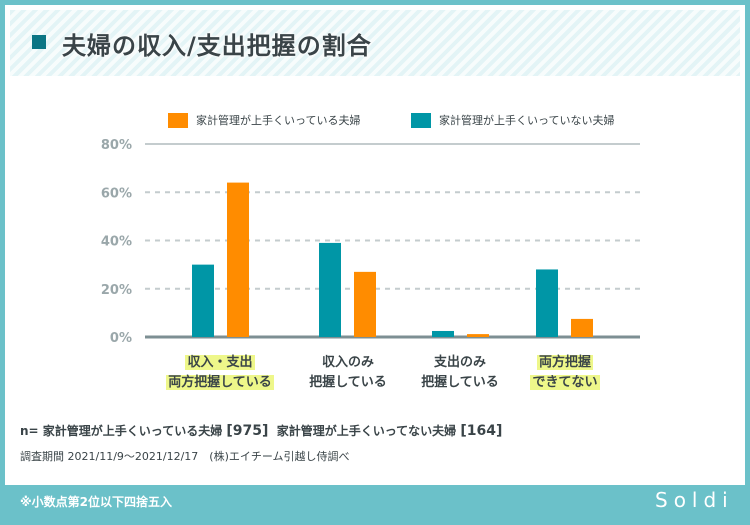 This screenshot has width=750, height=525. I want to click on legend-item-good: 家計管理が上手くいっている夫婦, so click(264, 120).